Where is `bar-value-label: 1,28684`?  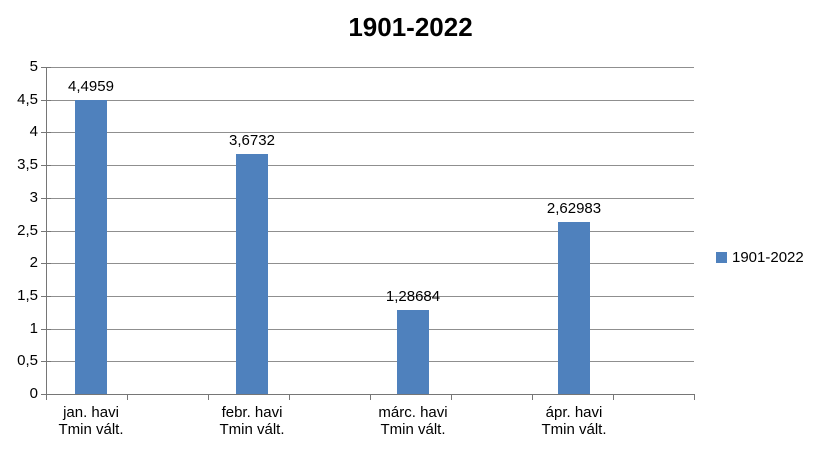
bar-value-label: 1,28684 is located at coordinates (413, 296).